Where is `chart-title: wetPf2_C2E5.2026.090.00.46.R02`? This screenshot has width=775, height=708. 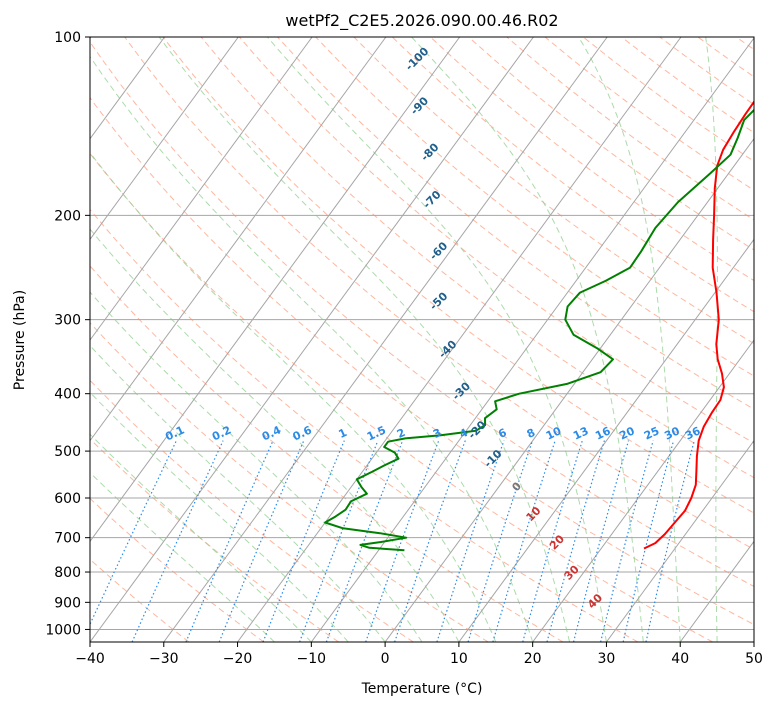
chart-title: wetPf2_C2E5.2026.090.00.46.R02 is located at coordinates (421, 21).